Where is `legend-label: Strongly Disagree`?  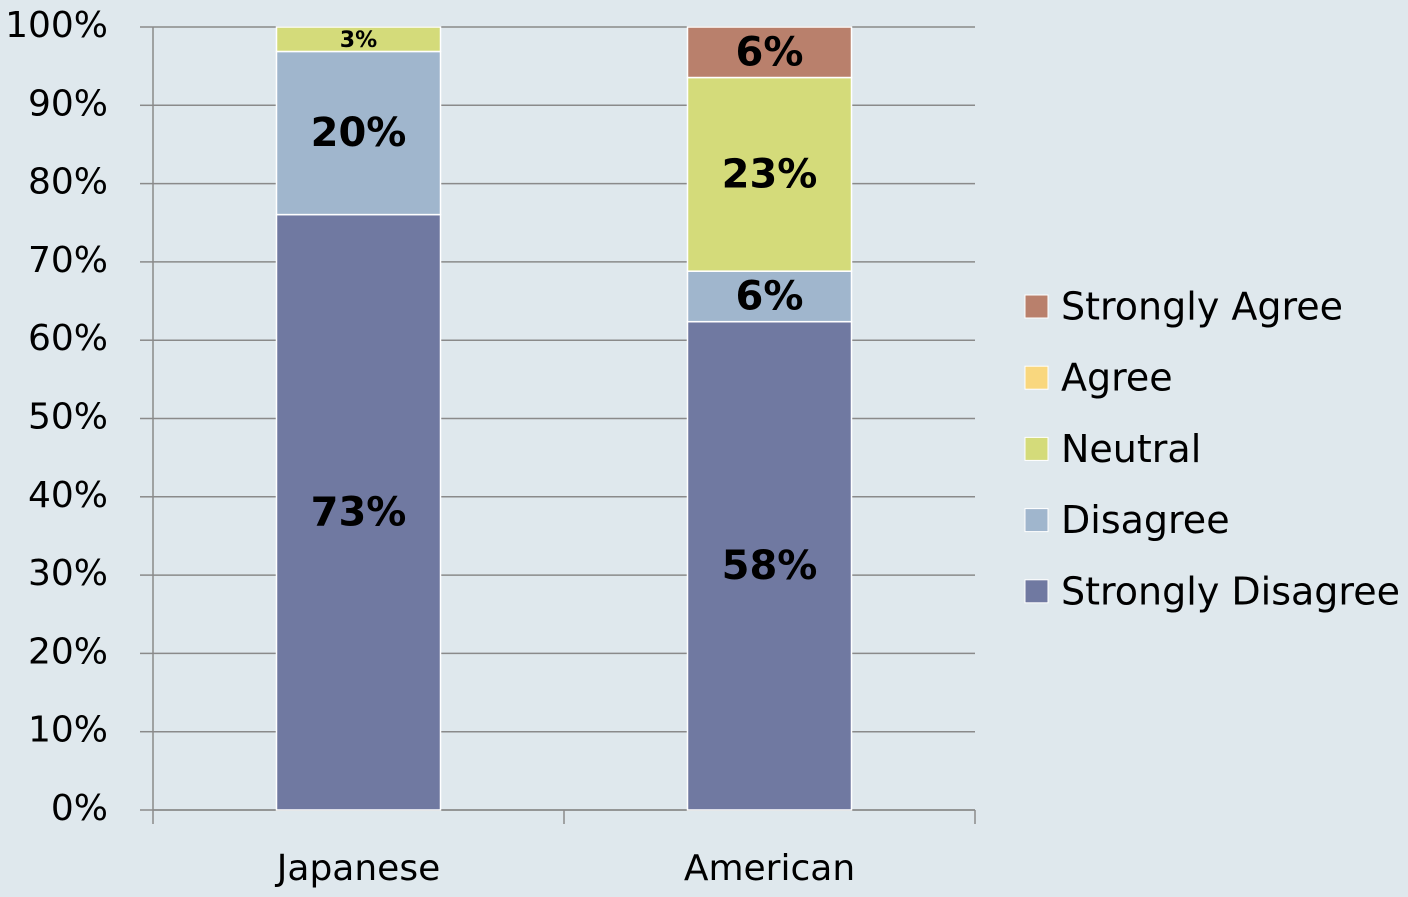 legend-label: Strongly Disagree is located at coordinates (1230, 591).